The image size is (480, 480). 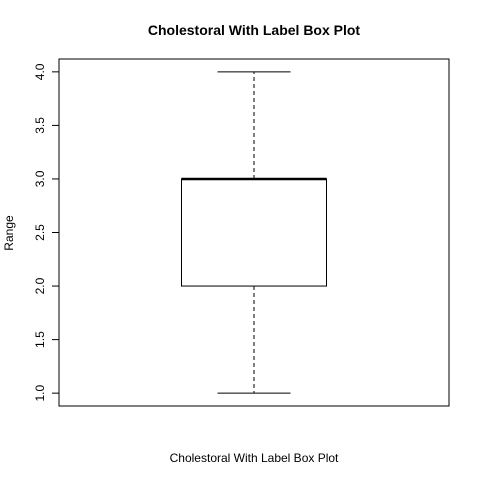 I want to click on iqr-box, so click(x=254, y=232).